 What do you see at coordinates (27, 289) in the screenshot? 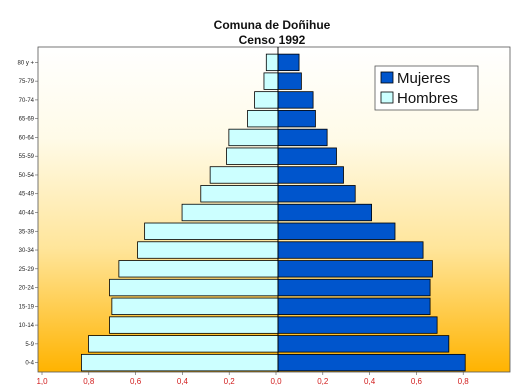
I see `y-tick-label: 20-24` at bounding box center [27, 289].